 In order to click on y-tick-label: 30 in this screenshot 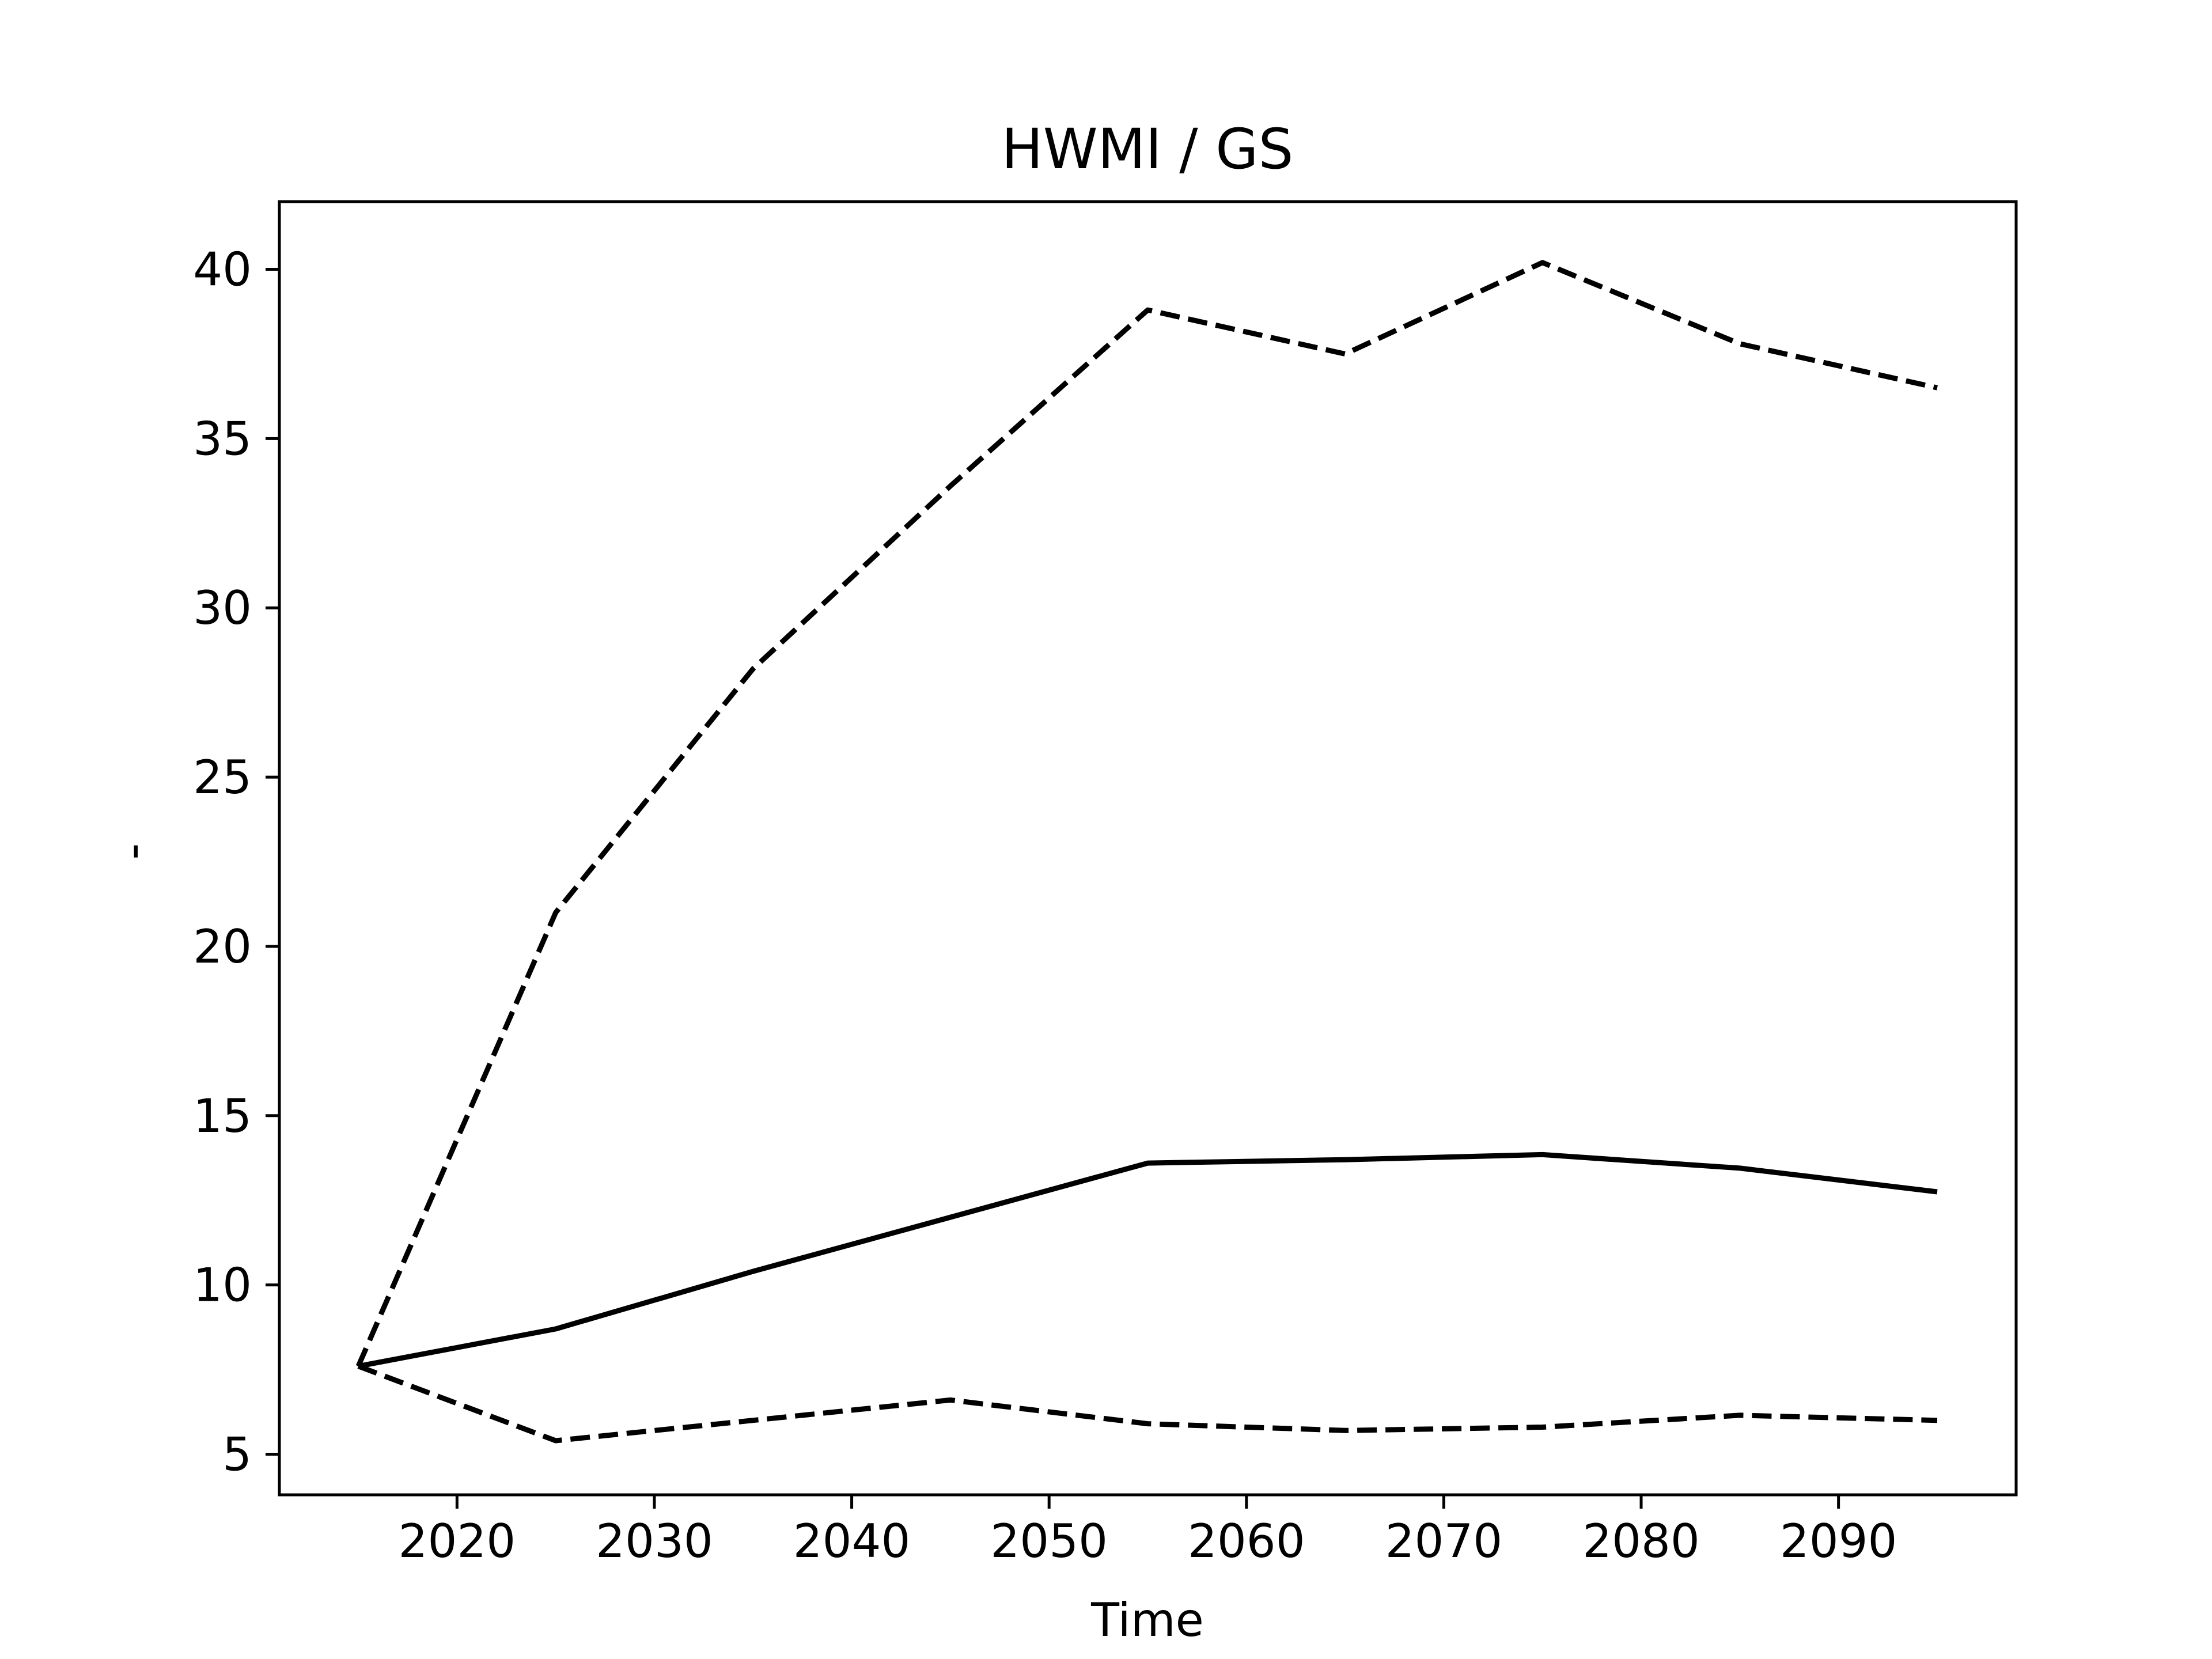, I will do `click(222, 608)`.